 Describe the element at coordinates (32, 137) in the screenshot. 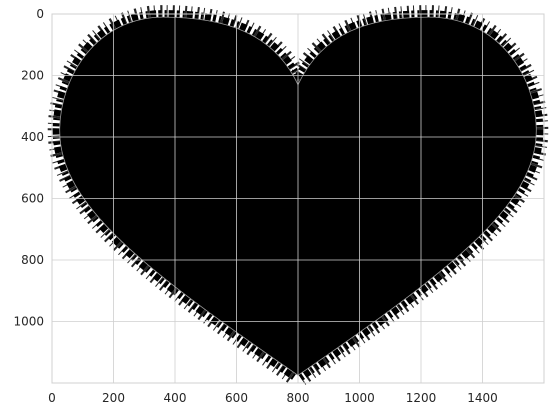

I see `y-tick-label: 400` at that location.